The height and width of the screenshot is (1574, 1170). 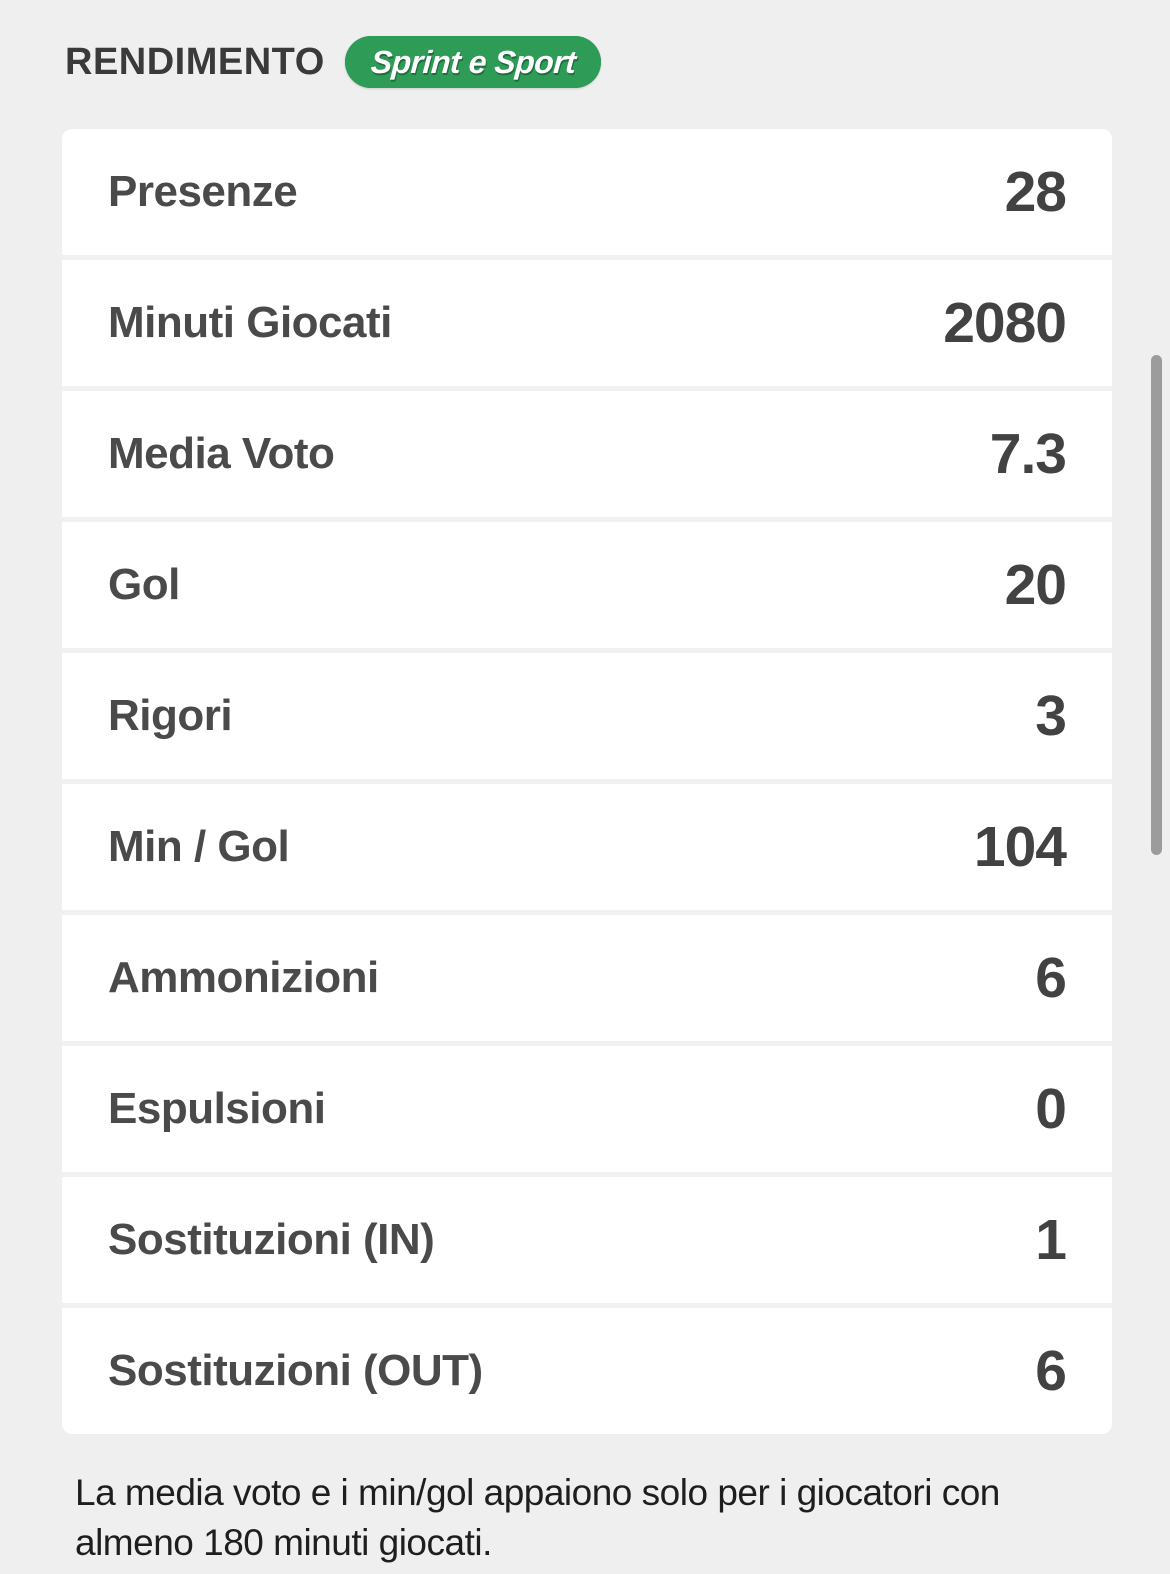 What do you see at coordinates (170, 715) in the screenshot?
I see `stat-label: Rigori` at bounding box center [170, 715].